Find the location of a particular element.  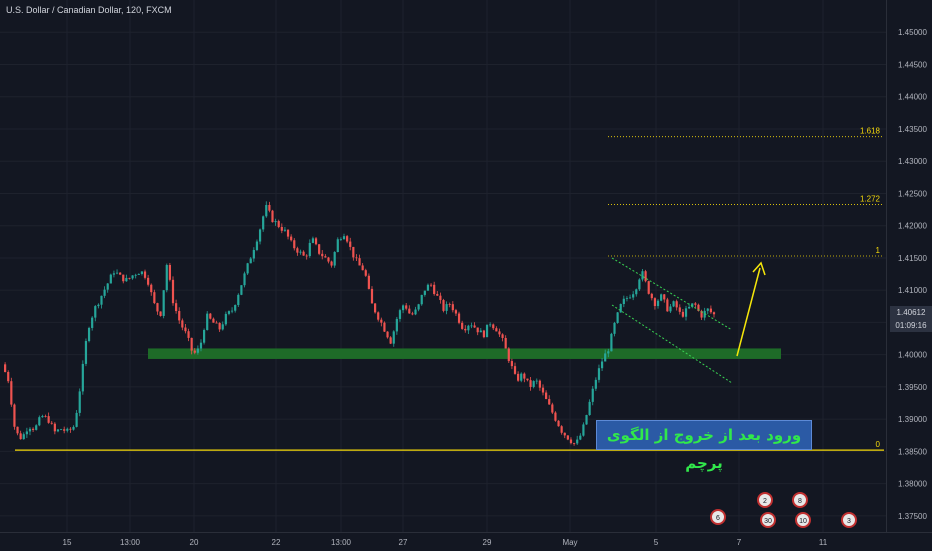

event-marker: 8 is located at coordinates (800, 500).